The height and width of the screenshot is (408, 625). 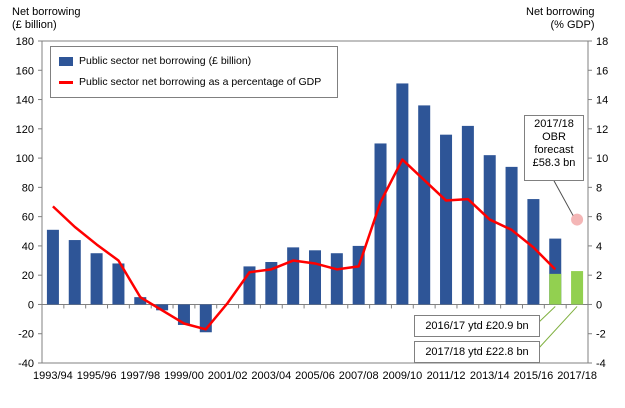 I want to click on forecast-connector, so click(x=563, y=197).